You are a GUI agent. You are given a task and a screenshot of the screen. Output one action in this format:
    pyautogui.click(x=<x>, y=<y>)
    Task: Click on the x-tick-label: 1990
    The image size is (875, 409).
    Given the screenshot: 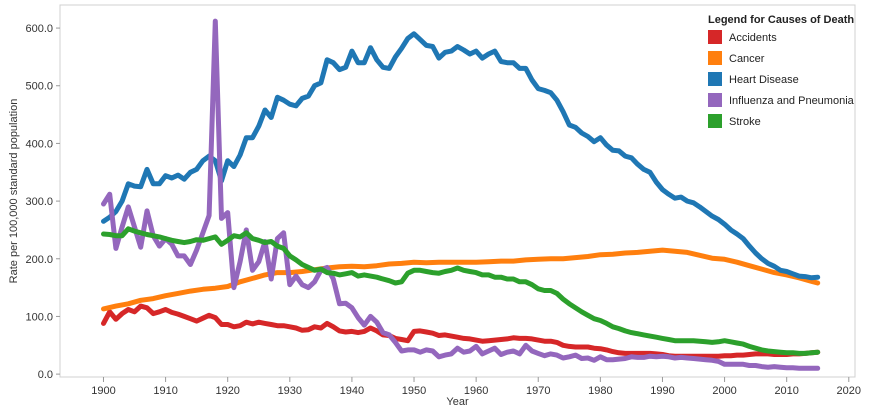 What is the action you would take?
    pyautogui.click(x=662, y=391)
    